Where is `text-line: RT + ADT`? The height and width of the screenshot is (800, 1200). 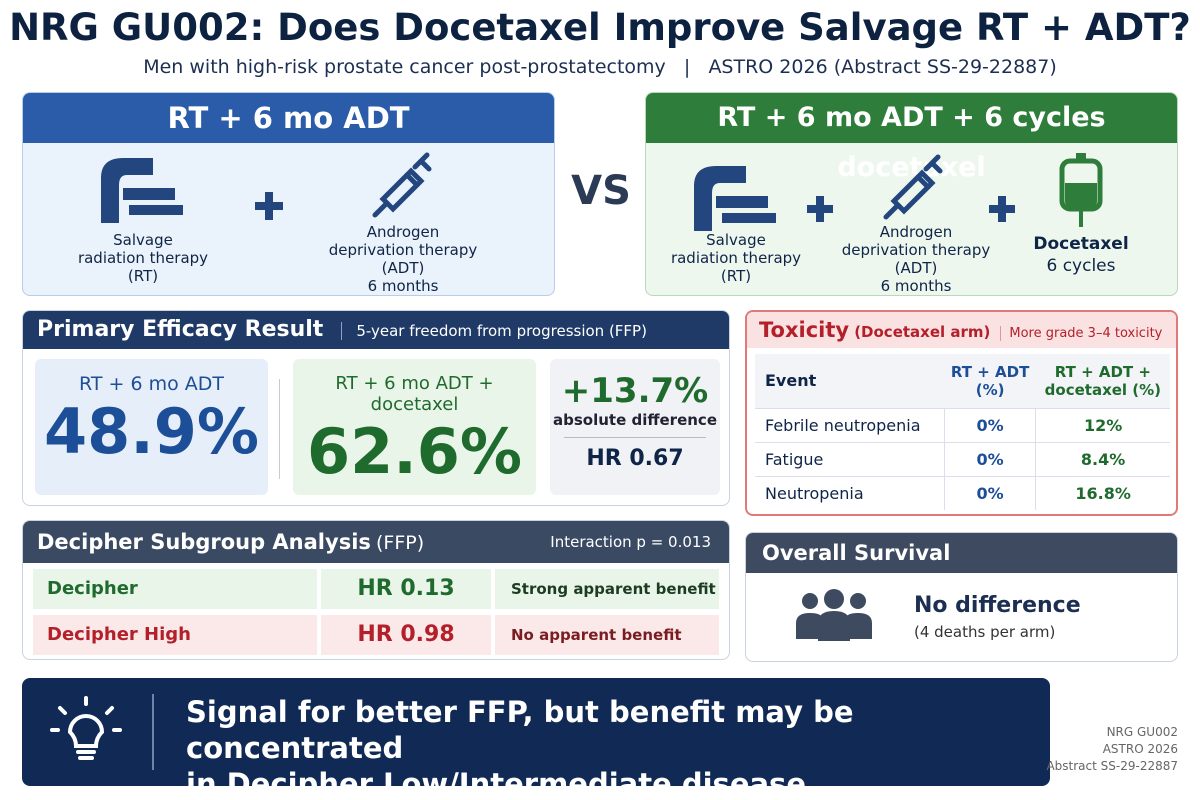 text-line: RT + ADT is located at coordinates (990, 371).